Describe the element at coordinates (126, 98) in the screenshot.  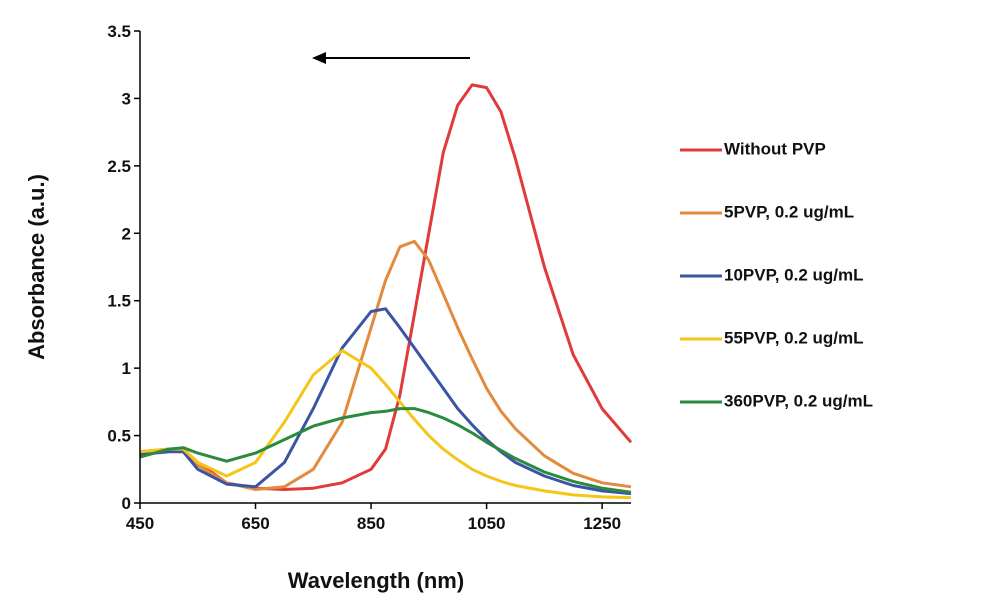
I see `y-tick-label: 3` at that location.